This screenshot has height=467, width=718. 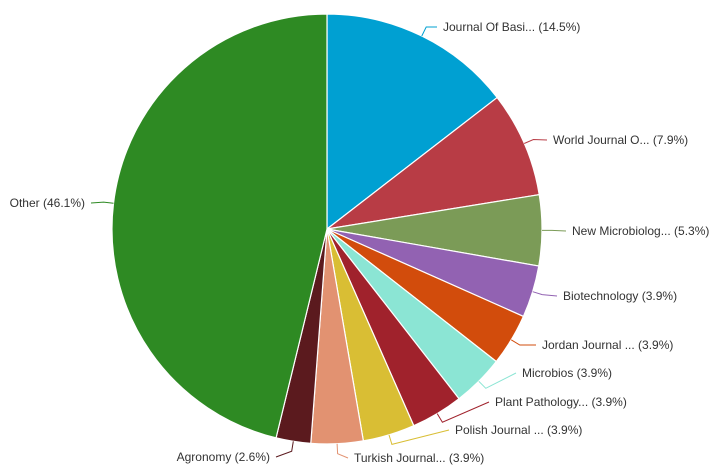 What do you see at coordinates (640, 231) in the screenshot?
I see `slice-label: New Microbiolog... (5.3%)` at bounding box center [640, 231].